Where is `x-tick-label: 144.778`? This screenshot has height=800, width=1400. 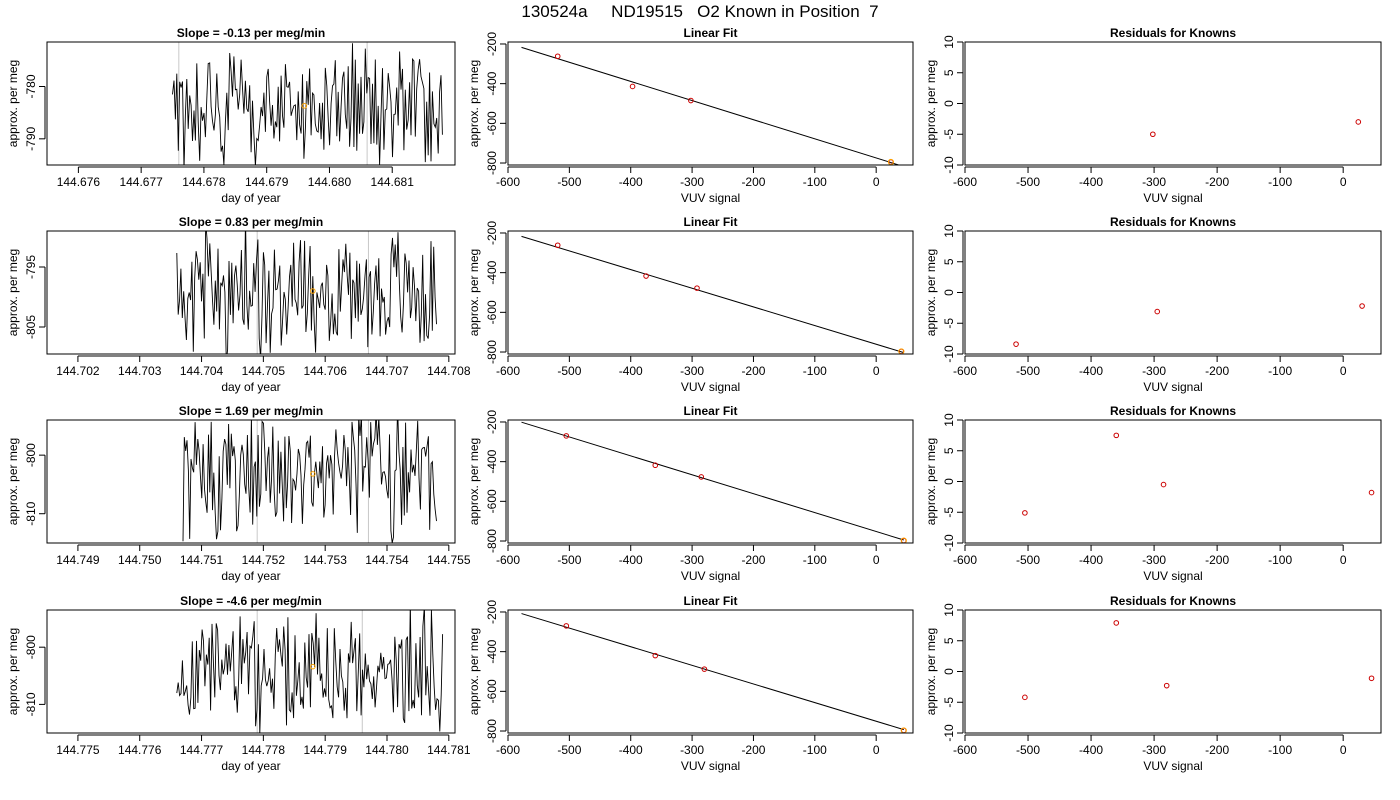 x-tick-label: 144.778 is located at coordinates (264, 750).